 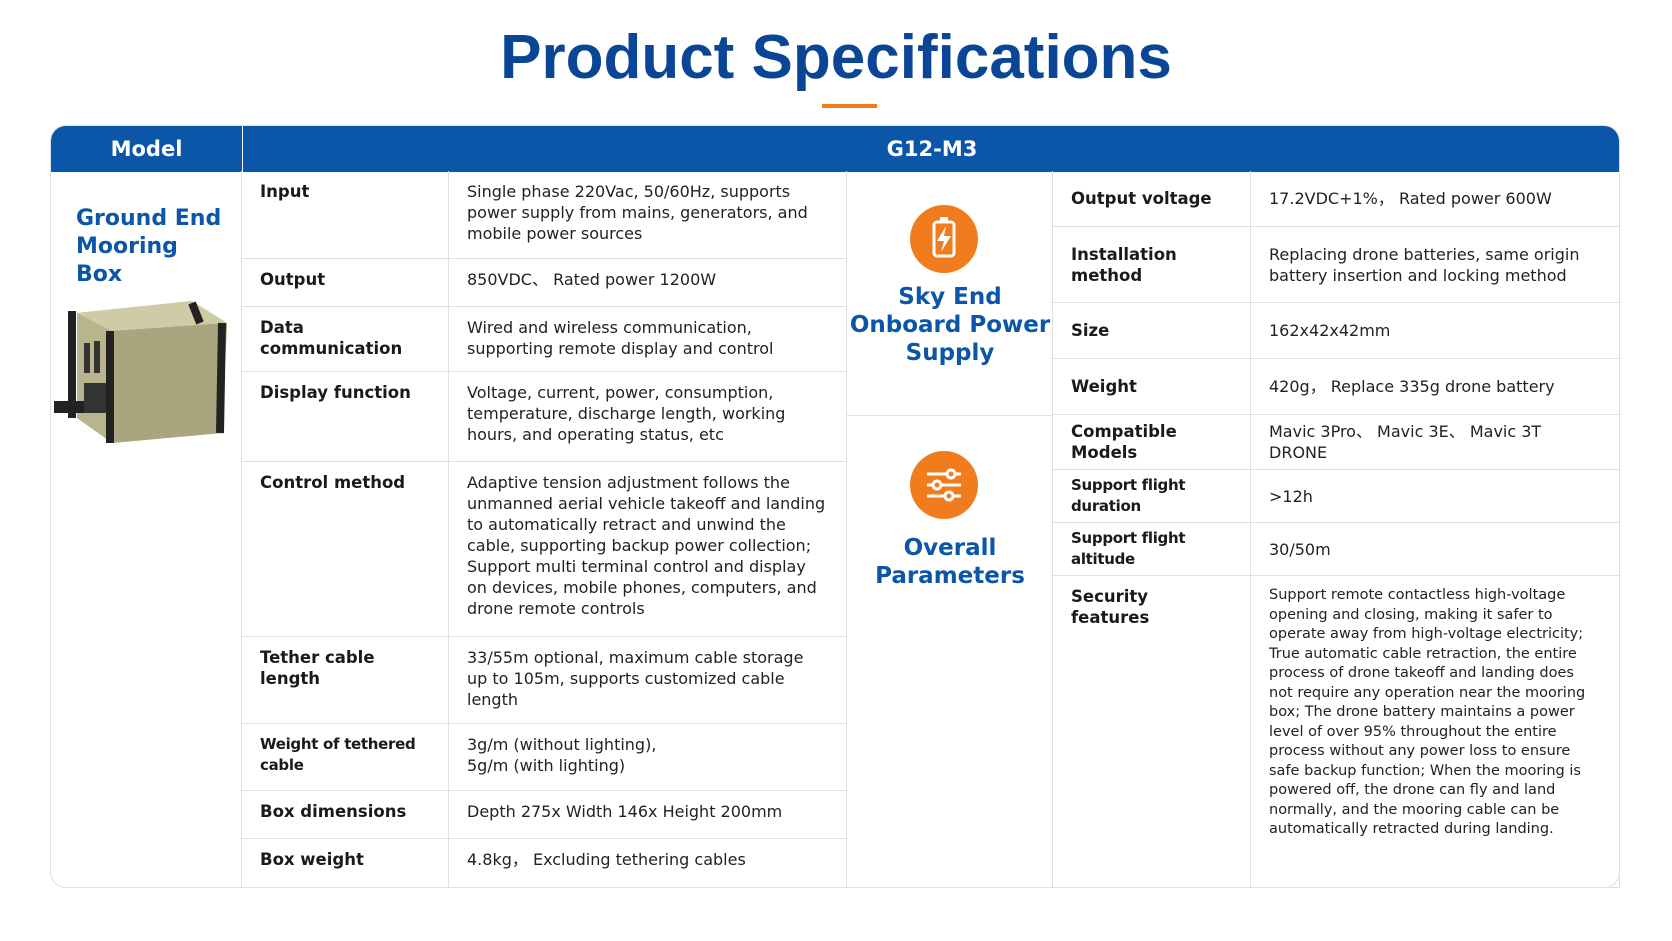 I want to click on spec-value: Mavic 3Pro、 Mavic 3E、 Mavic 3T DRONE, so click(x=1435, y=442).